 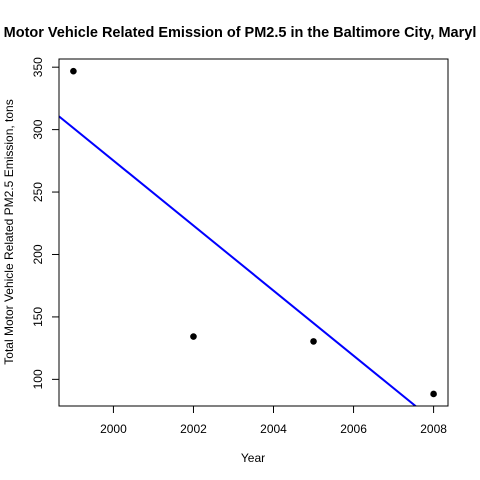 I want to click on y-axis: 100 150 200 250 300 350, so click(x=45, y=223).